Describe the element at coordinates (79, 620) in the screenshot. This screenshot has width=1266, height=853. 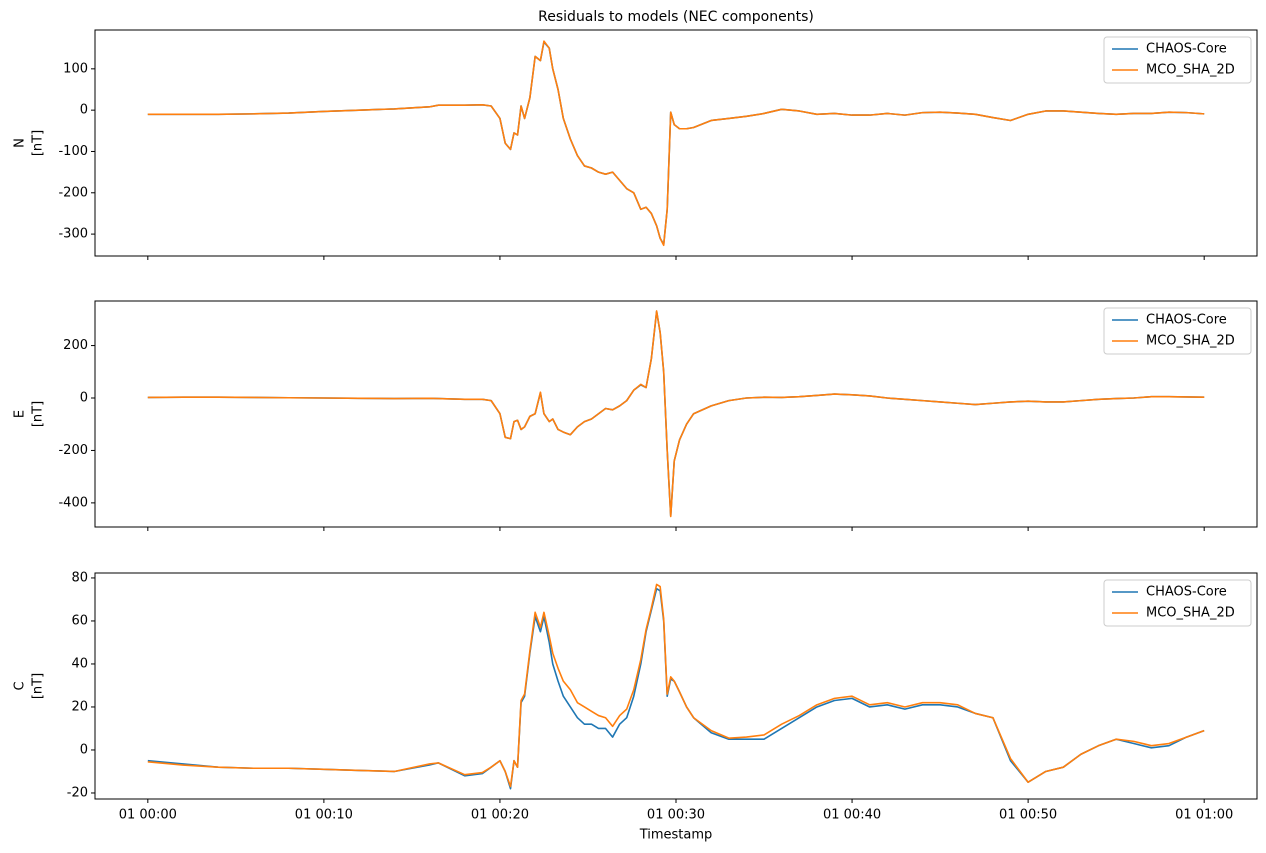
I see `y-tick-label: 60` at that location.